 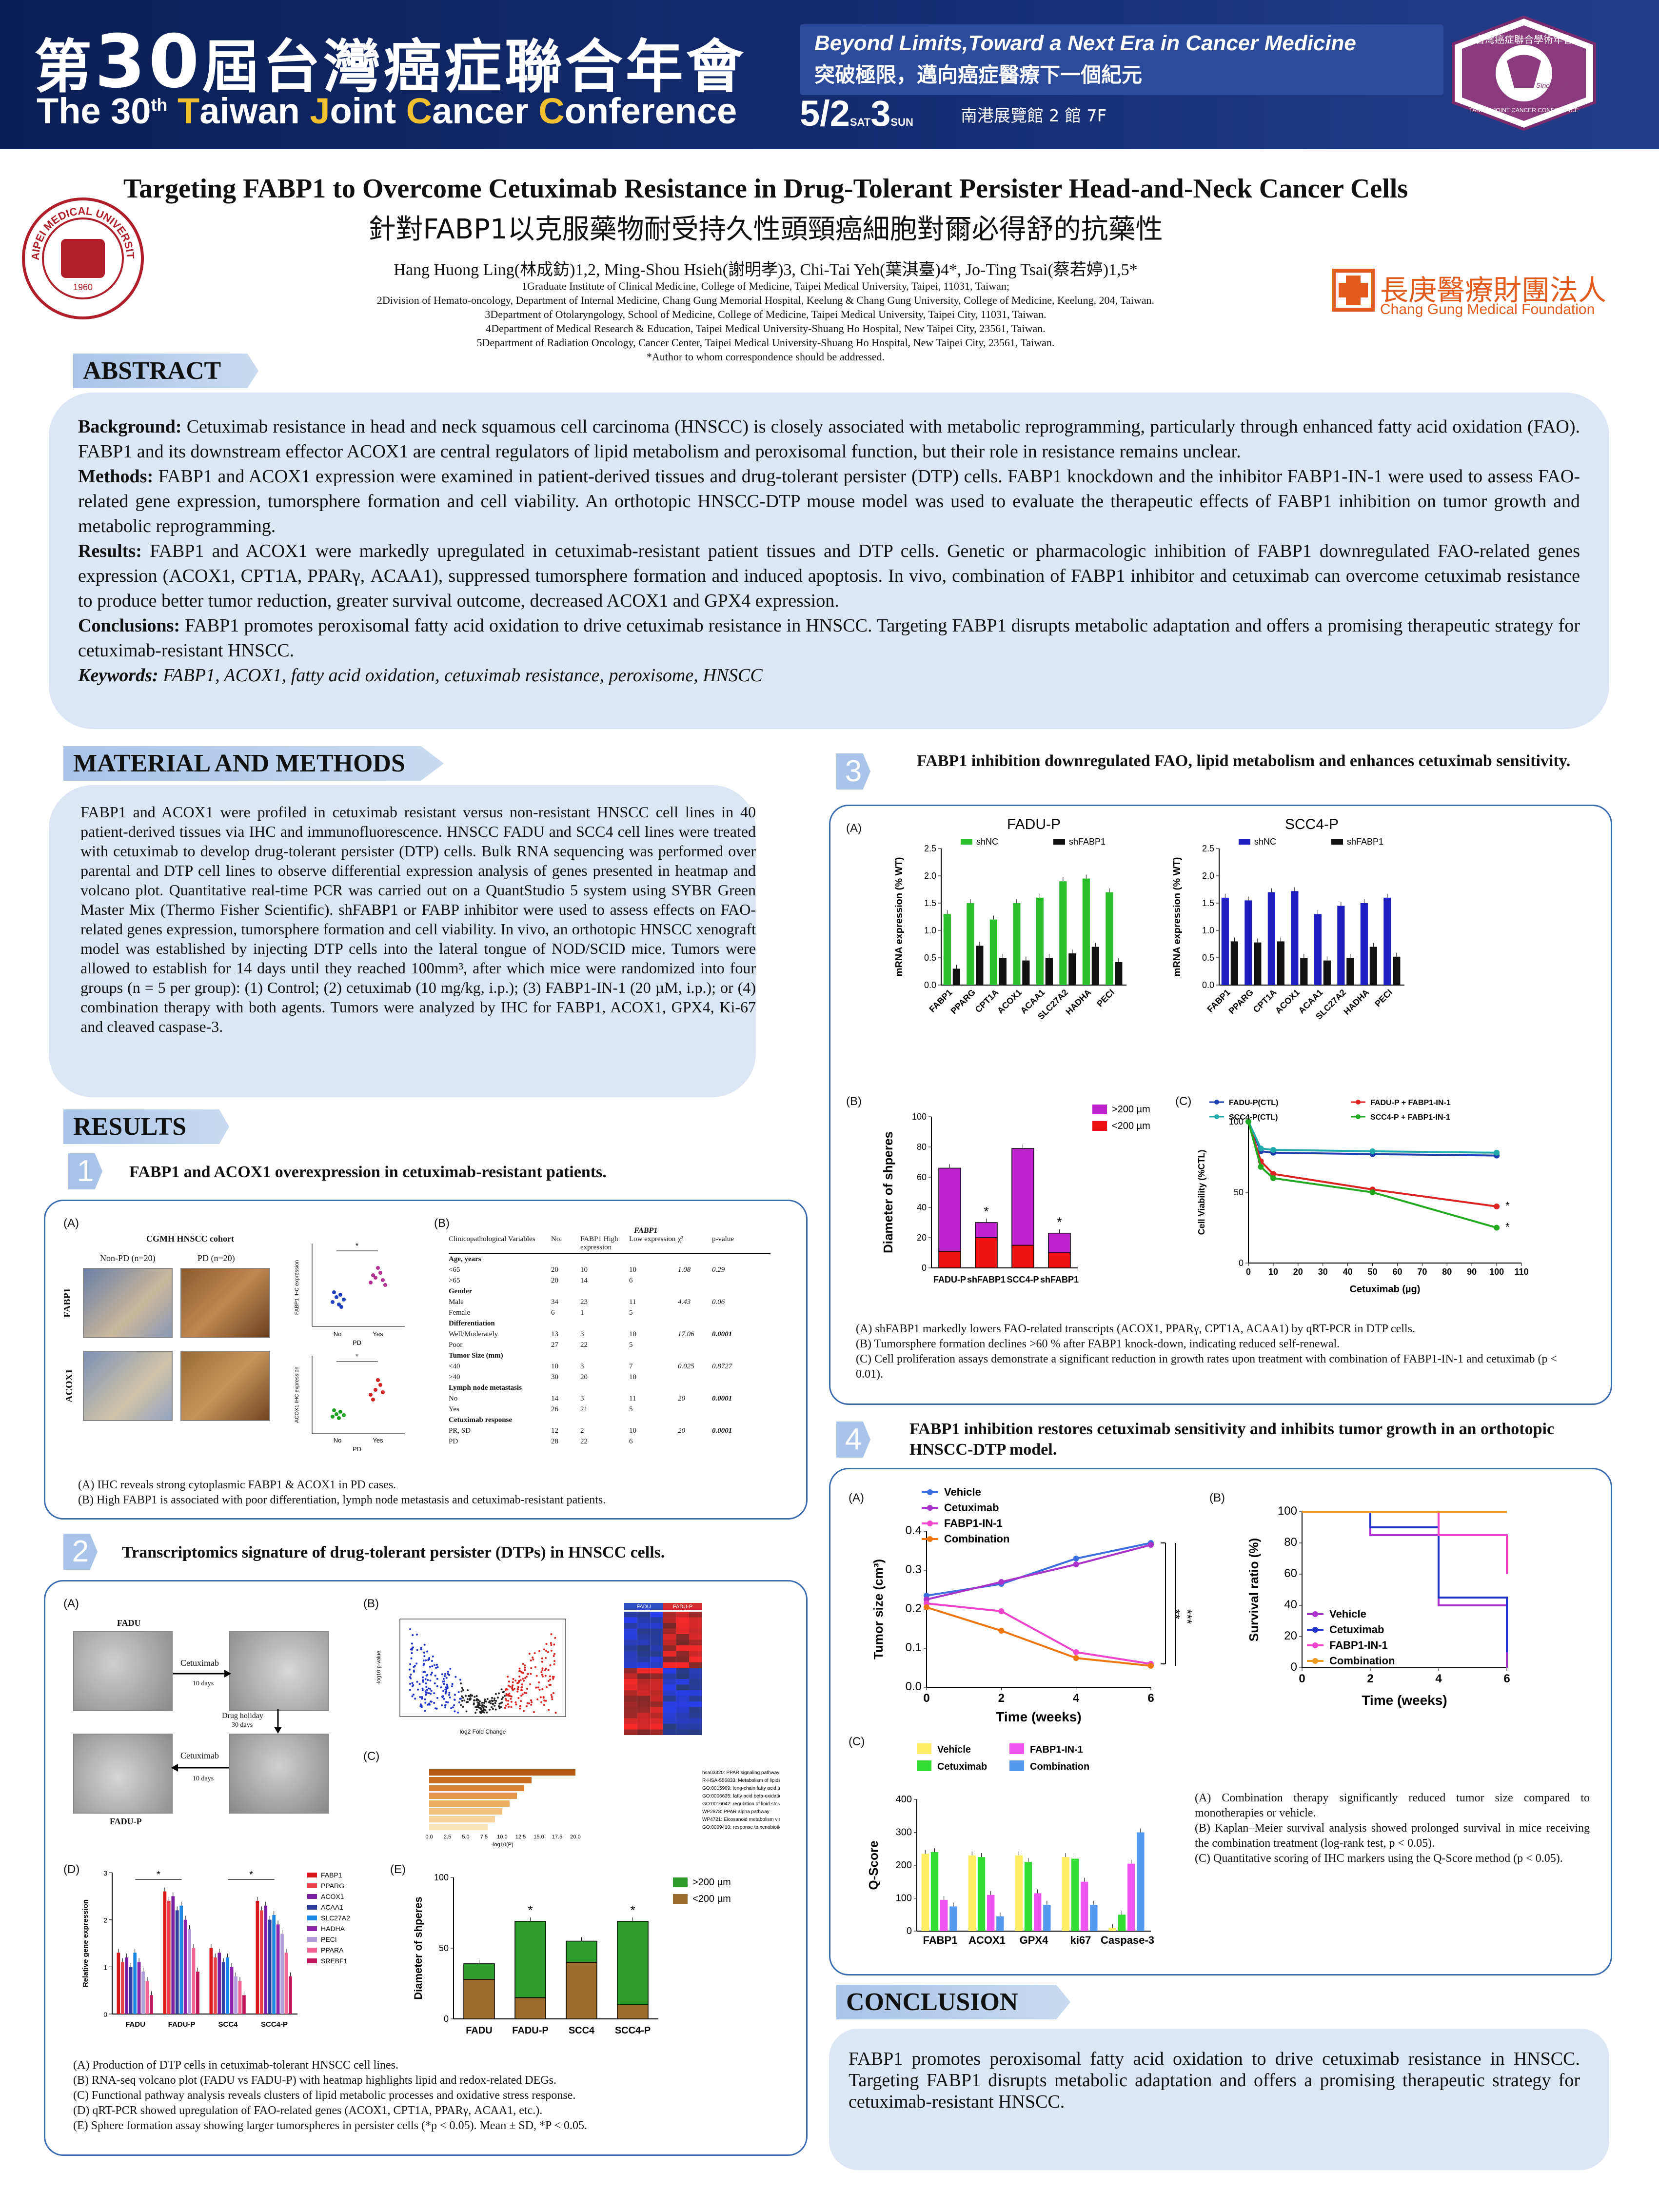 What do you see at coordinates (857, 1741) in the screenshot?
I see `s4-panel-c-label: (C)` at bounding box center [857, 1741].